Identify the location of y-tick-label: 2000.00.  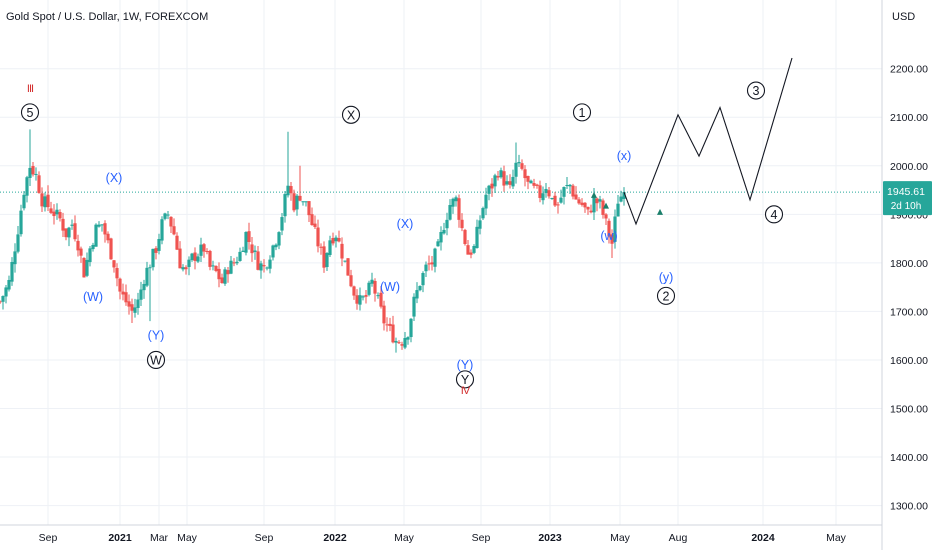
(909, 167).